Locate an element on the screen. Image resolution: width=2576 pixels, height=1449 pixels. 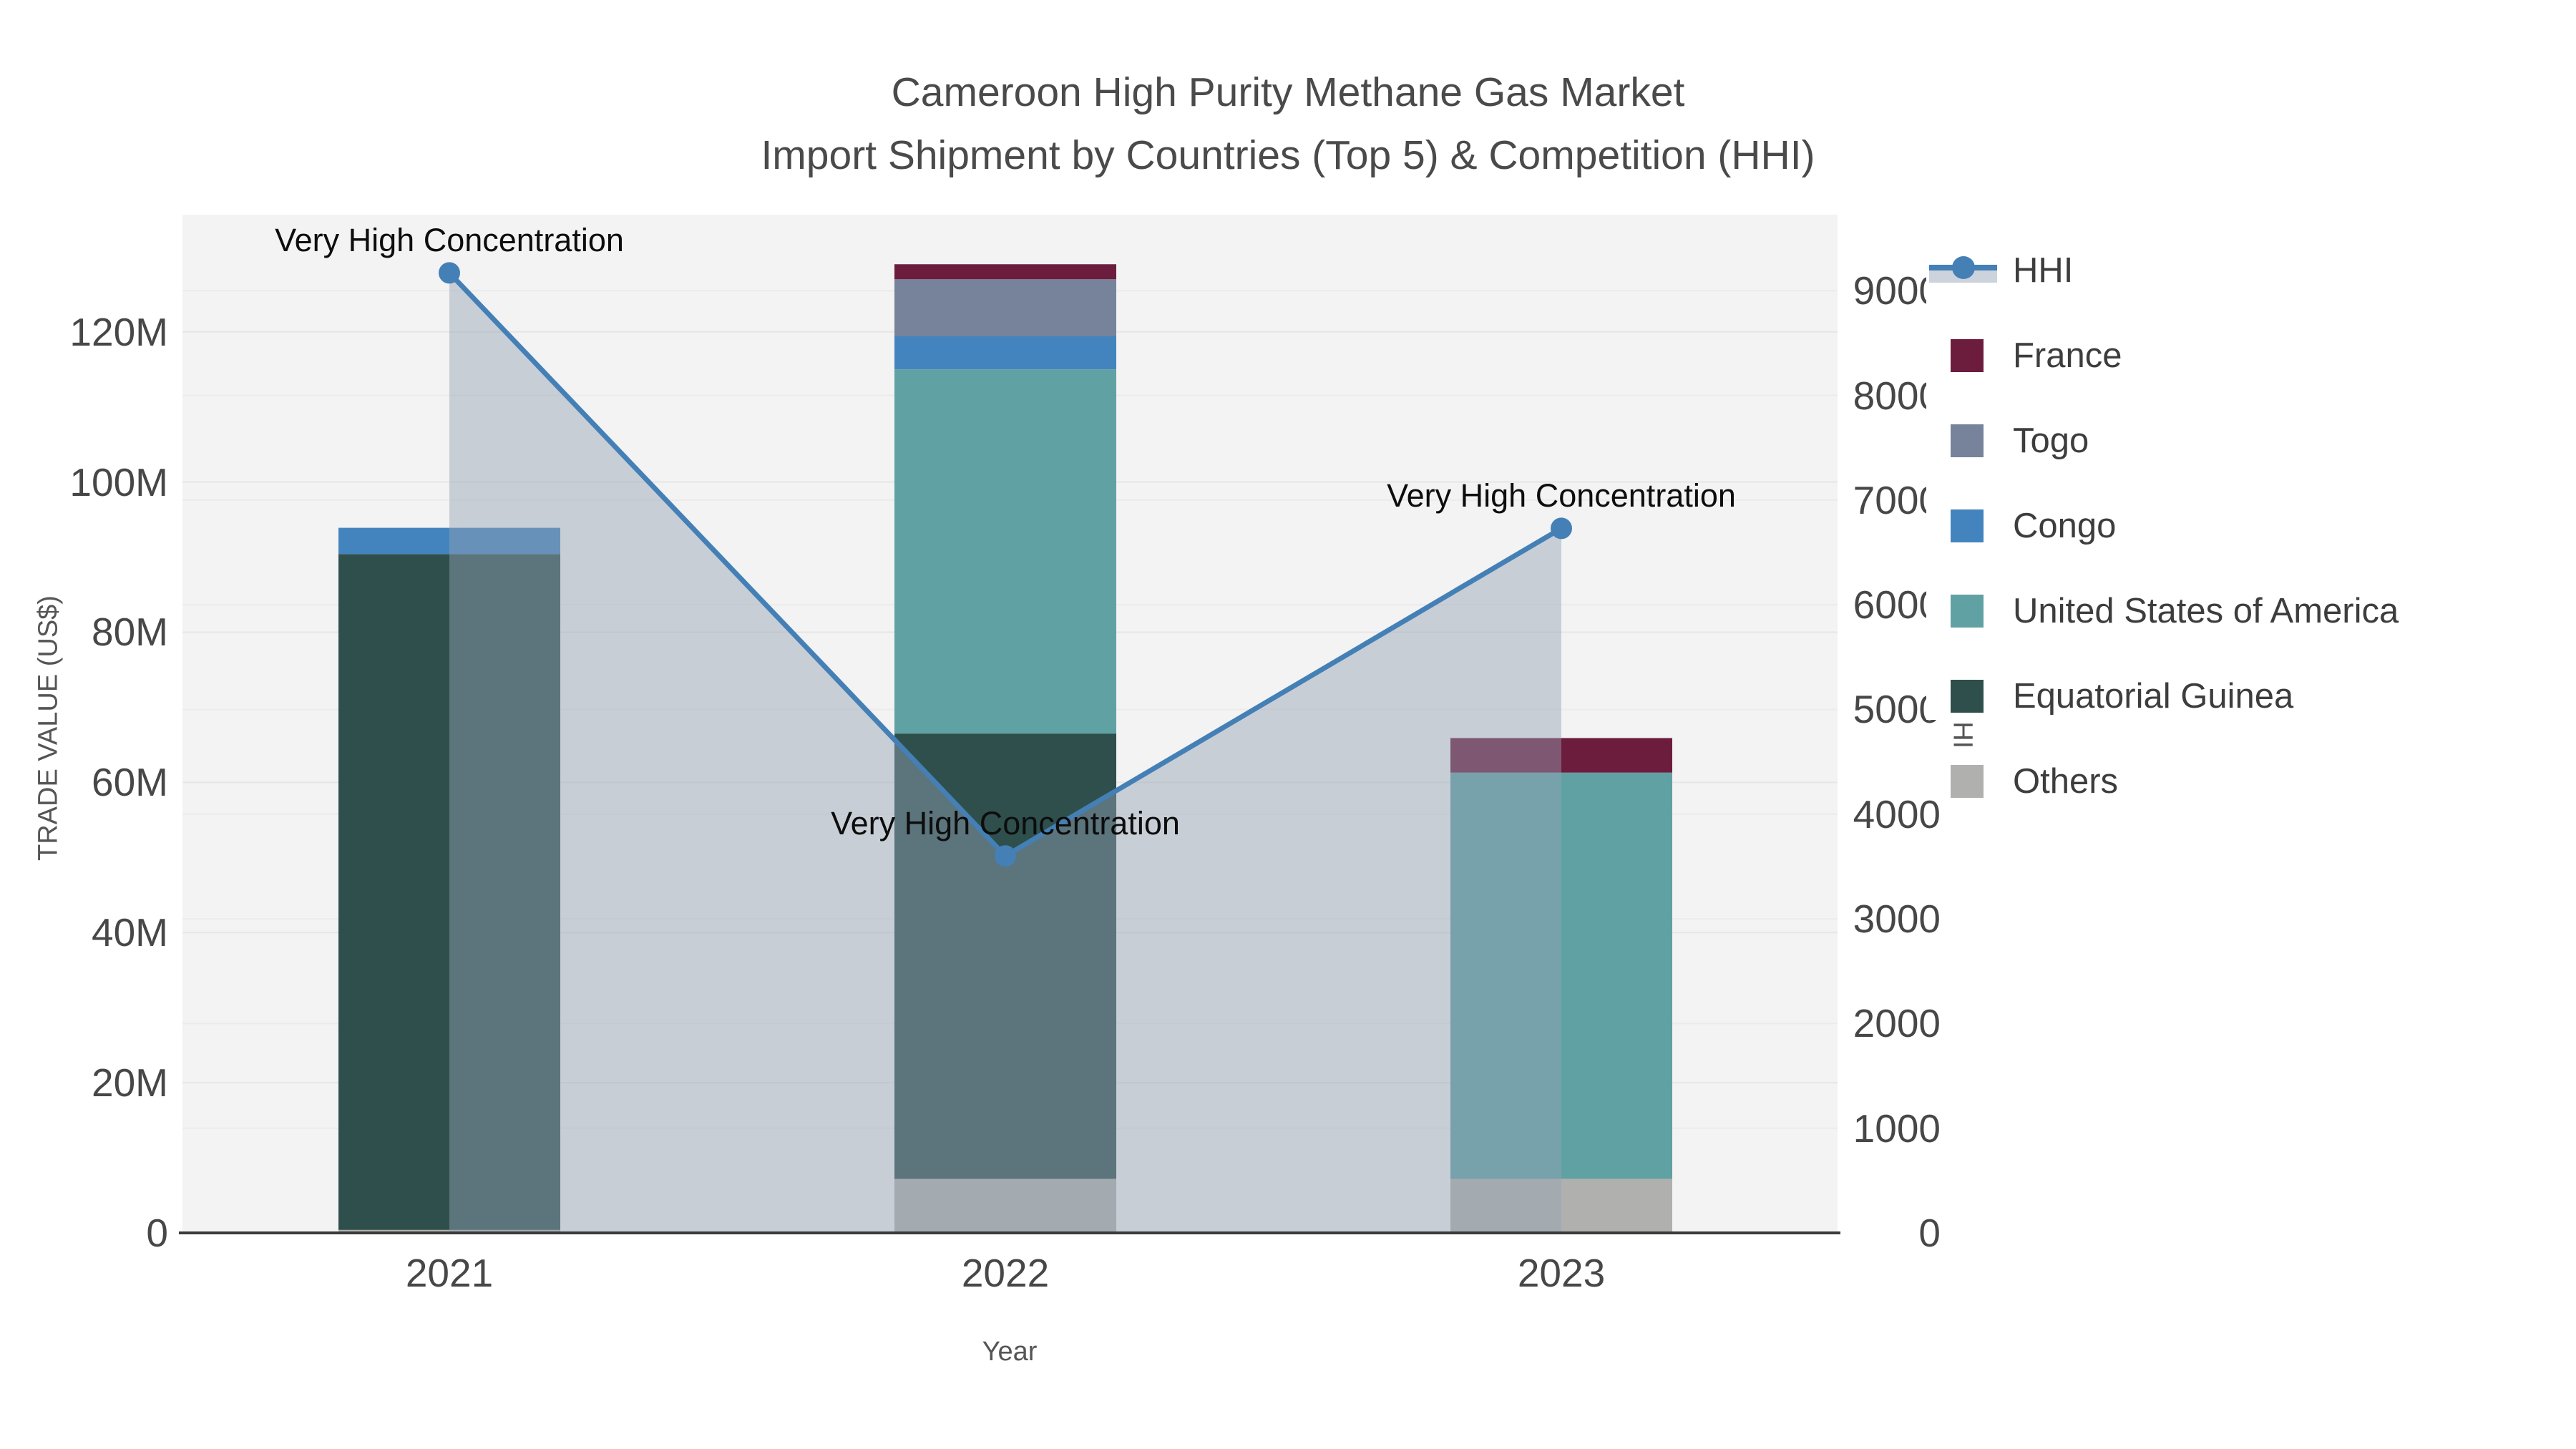
annotation-2021: Very High Concentration is located at coordinates (449, 240).